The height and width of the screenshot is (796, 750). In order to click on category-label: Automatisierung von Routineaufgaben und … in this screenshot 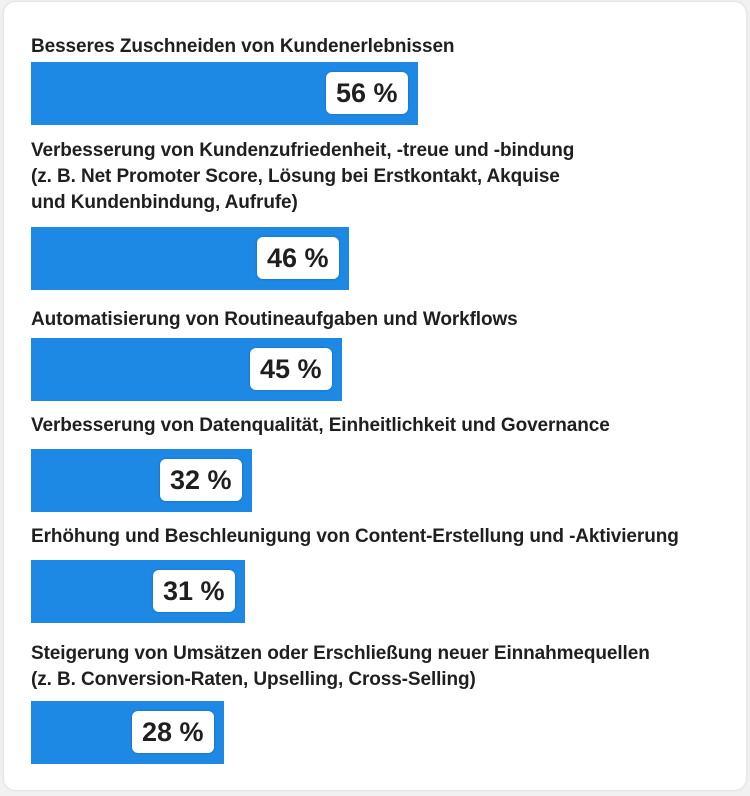, I will do `click(274, 319)`.